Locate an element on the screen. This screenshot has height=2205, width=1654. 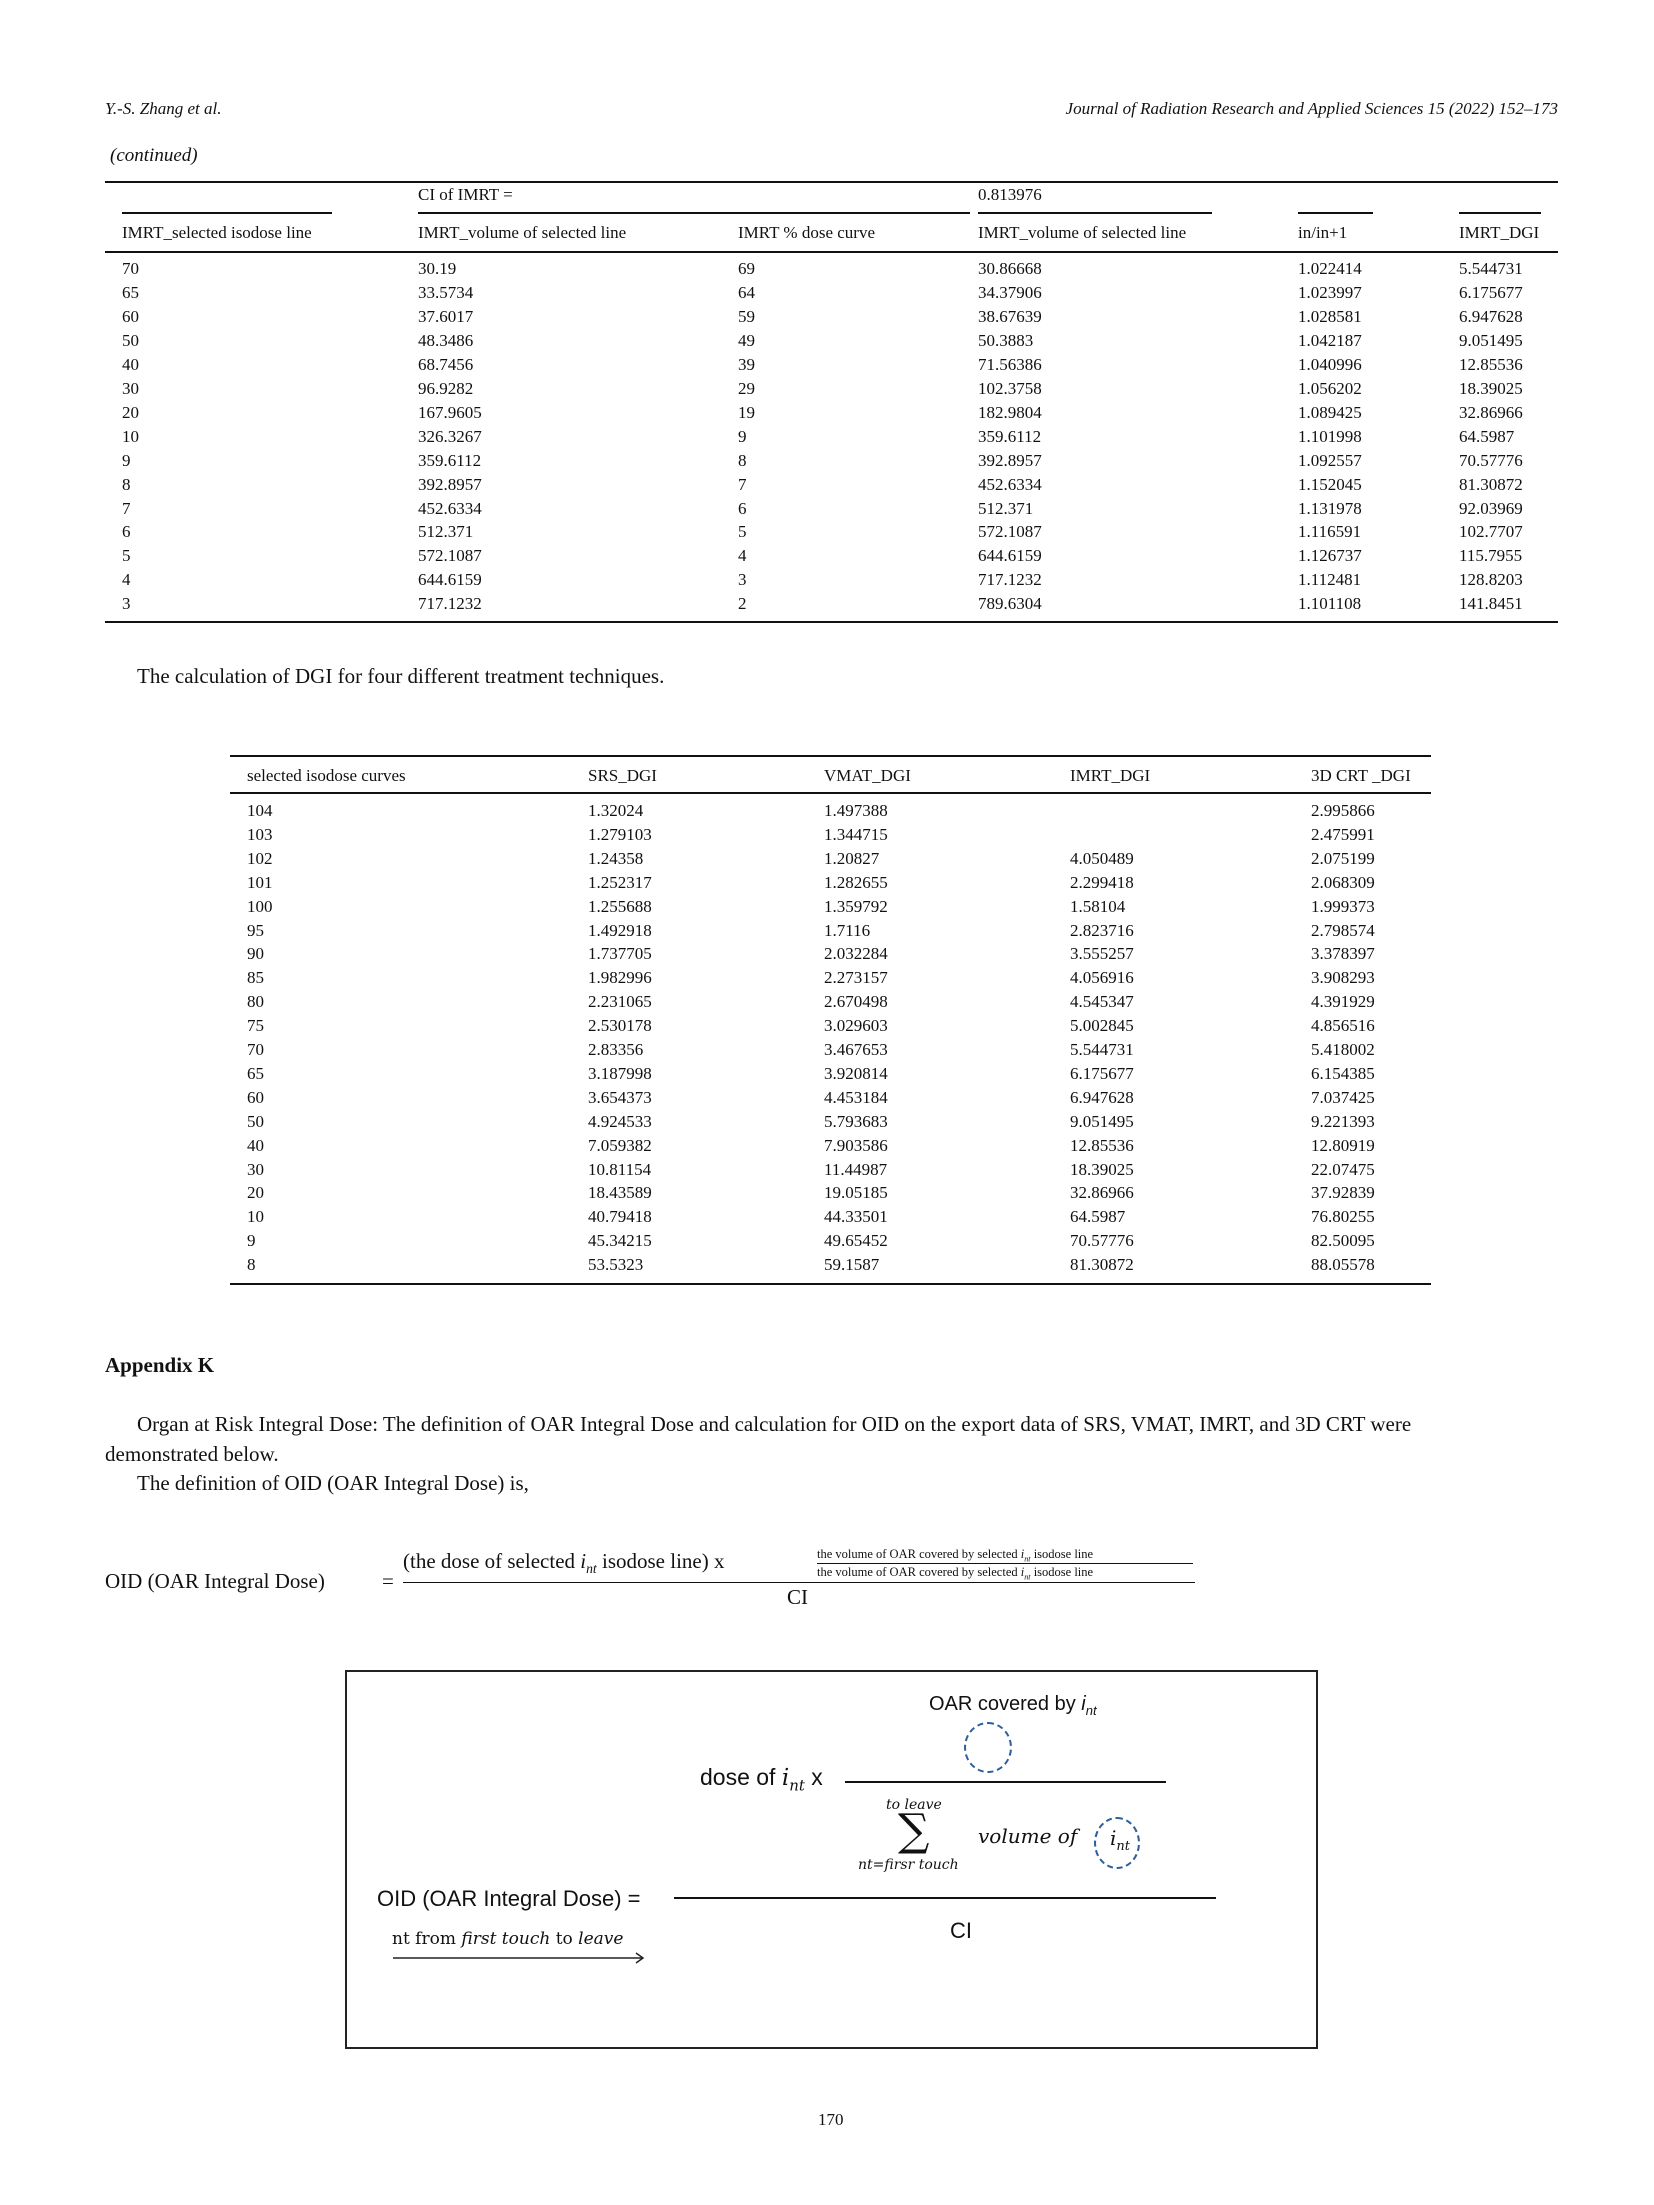
table-cell: 1.101108 is located at coordinates (1330, 604).